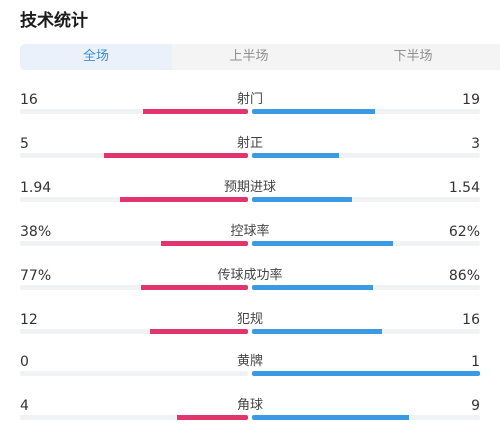  I want to click on away-value: 9, so click(475, 406).